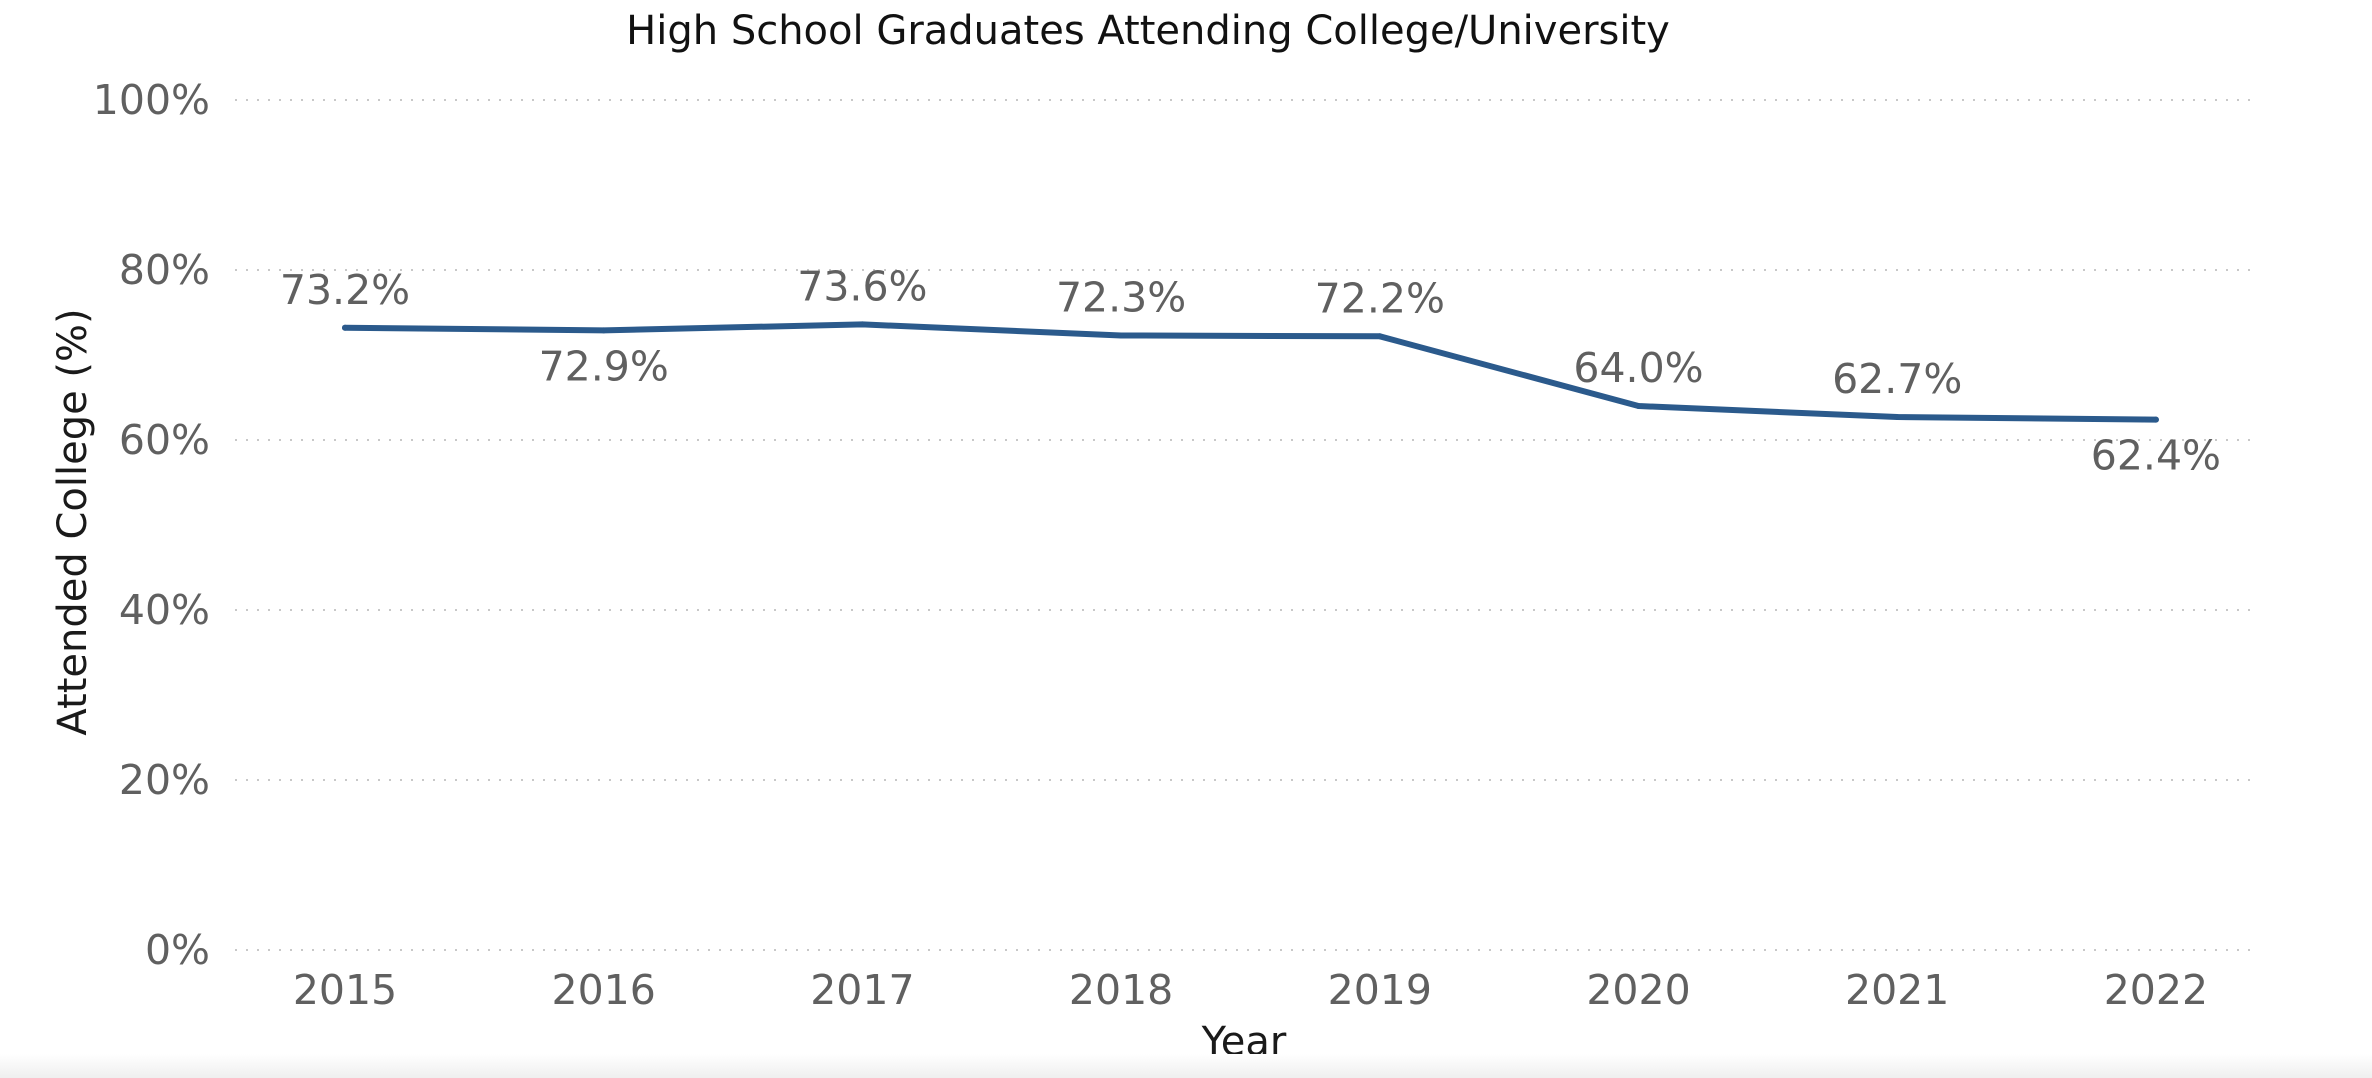 Image resolution: width=2372 pixels, height=1078 pixels. Describe the element at coordinates (2156, 990) in the screenshot. I see `x-tick-label: 2022` at that location.